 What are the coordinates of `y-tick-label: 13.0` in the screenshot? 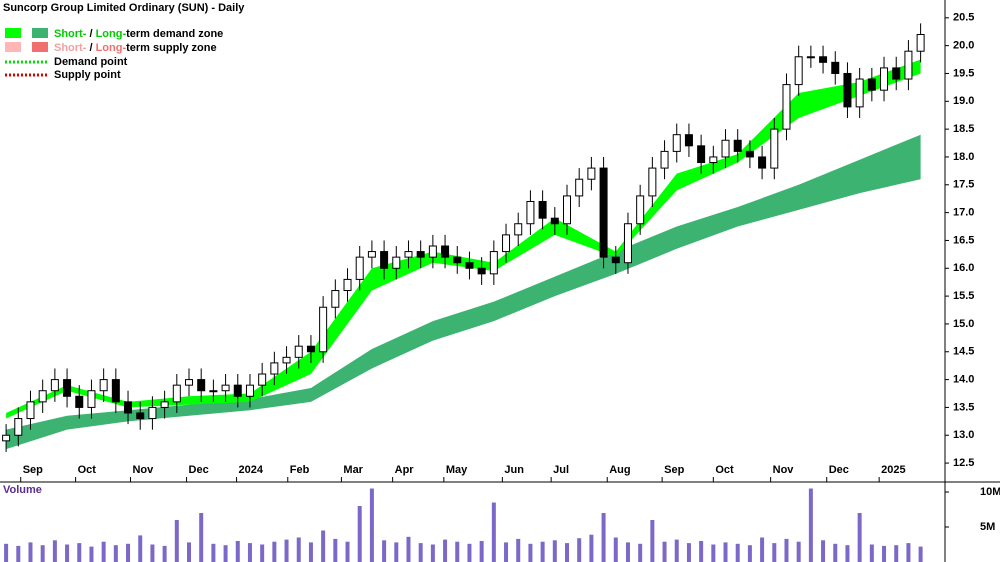 It's located at (963, 435).